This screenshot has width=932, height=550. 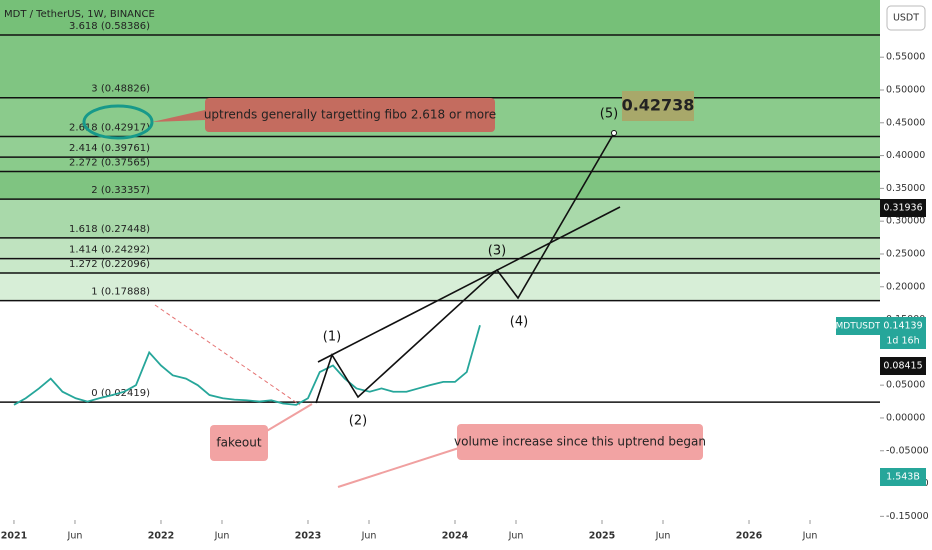 What do you see at coordinates (519, 322) in the screenshot?
I see `wave-label: (4)` at bounding box center [519, 322].